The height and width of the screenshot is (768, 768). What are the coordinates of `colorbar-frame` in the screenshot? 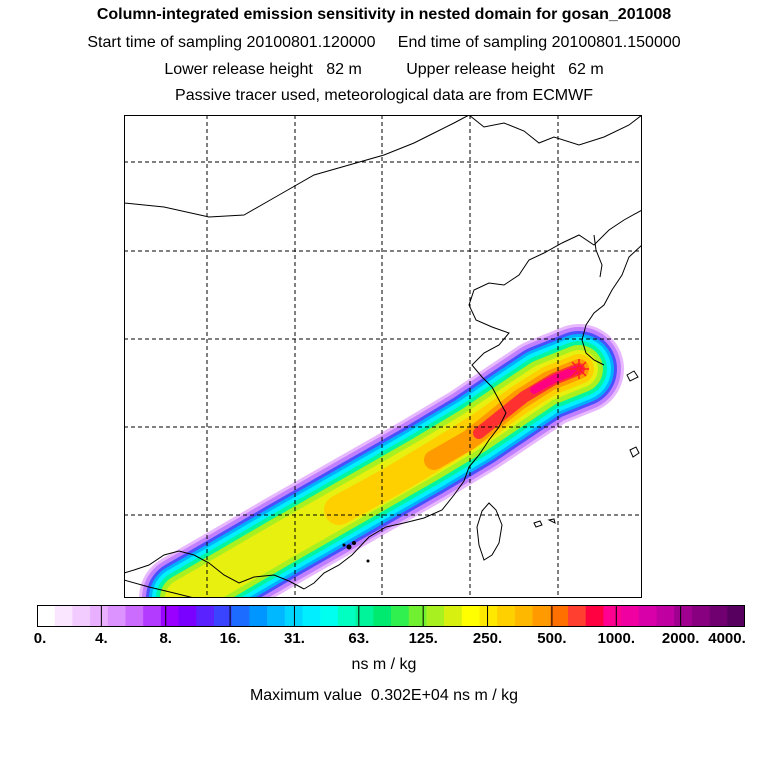 It's located at (391, 616).